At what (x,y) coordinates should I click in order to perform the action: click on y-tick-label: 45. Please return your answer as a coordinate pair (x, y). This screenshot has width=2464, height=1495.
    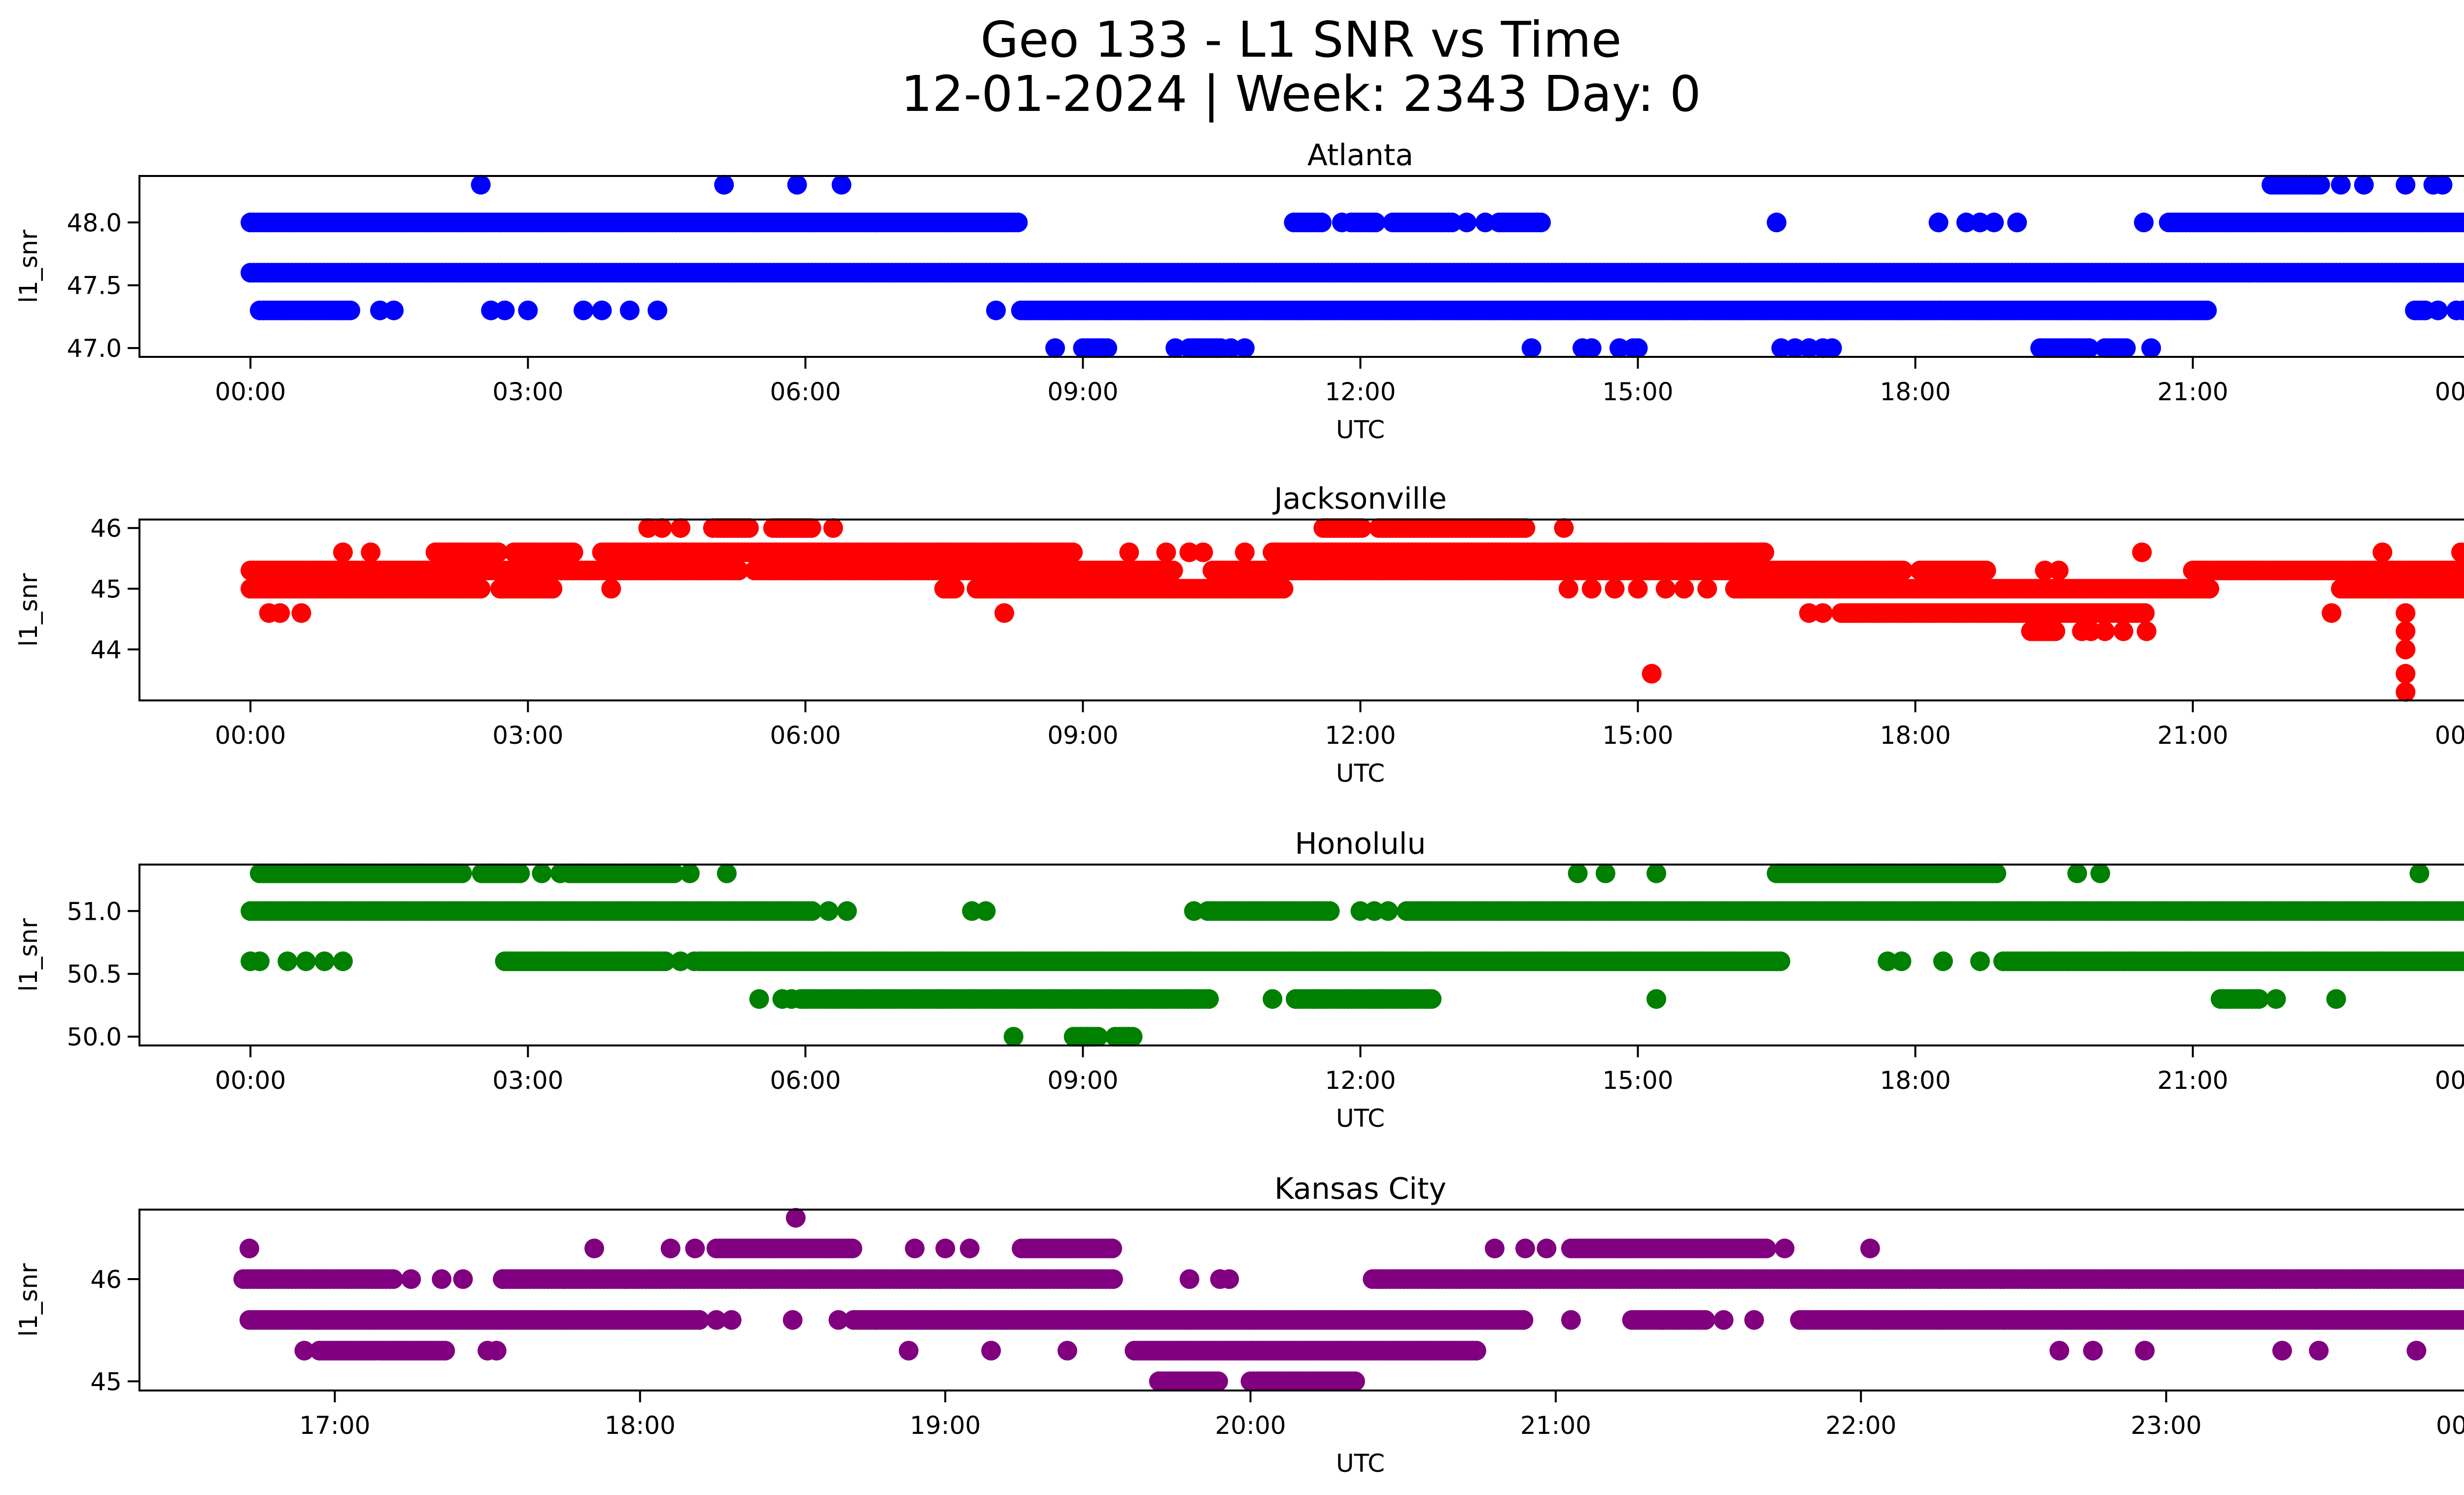
    Looking at the image, I should click on (106, 589).